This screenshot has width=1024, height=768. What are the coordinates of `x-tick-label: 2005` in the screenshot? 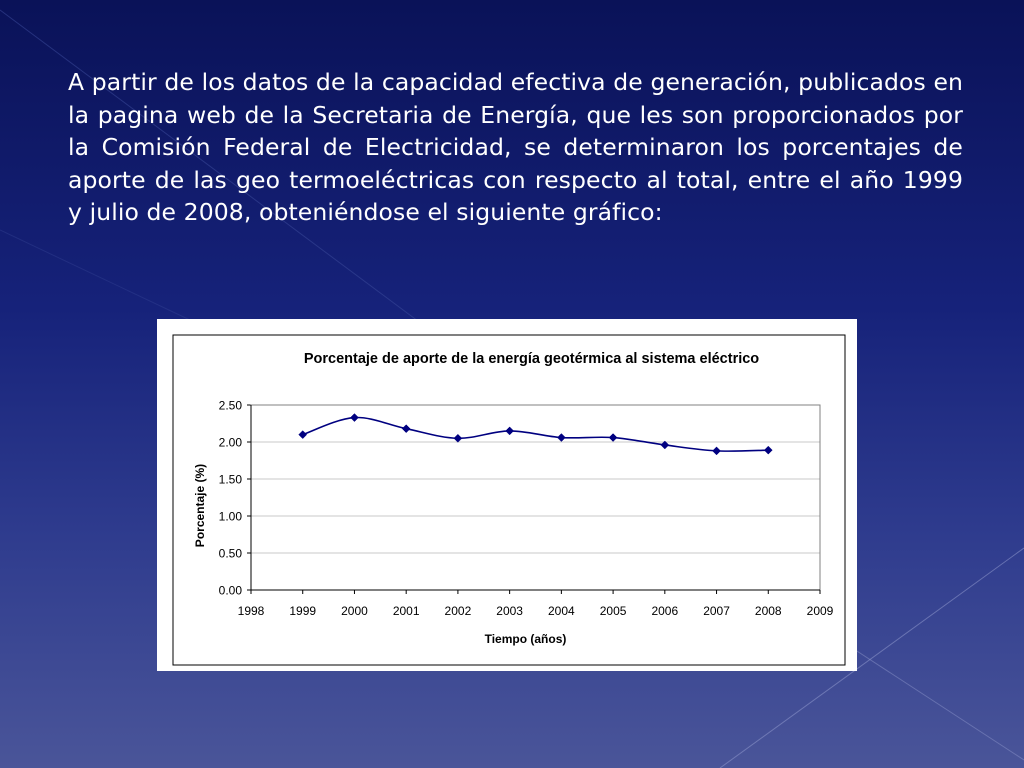 It's located at (613, 611).